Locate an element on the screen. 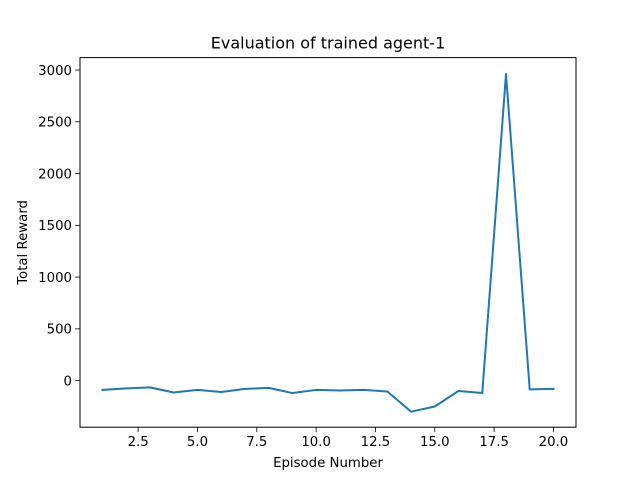 The height and width of the screenshot is (484, 640). x-tick-label: 5.0 is located at coordinates (197, 442).